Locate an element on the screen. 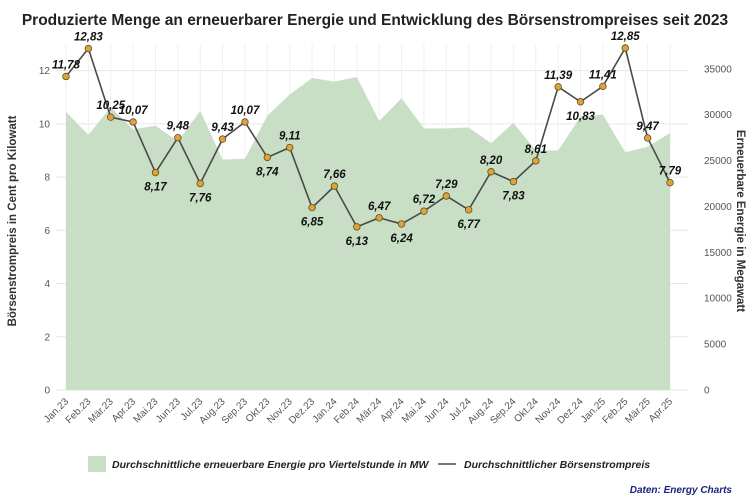 Image resolution: width=750 pixels, height=500 pixels. x-tick-label: Sep.23 is located at coordinates (235, 411).